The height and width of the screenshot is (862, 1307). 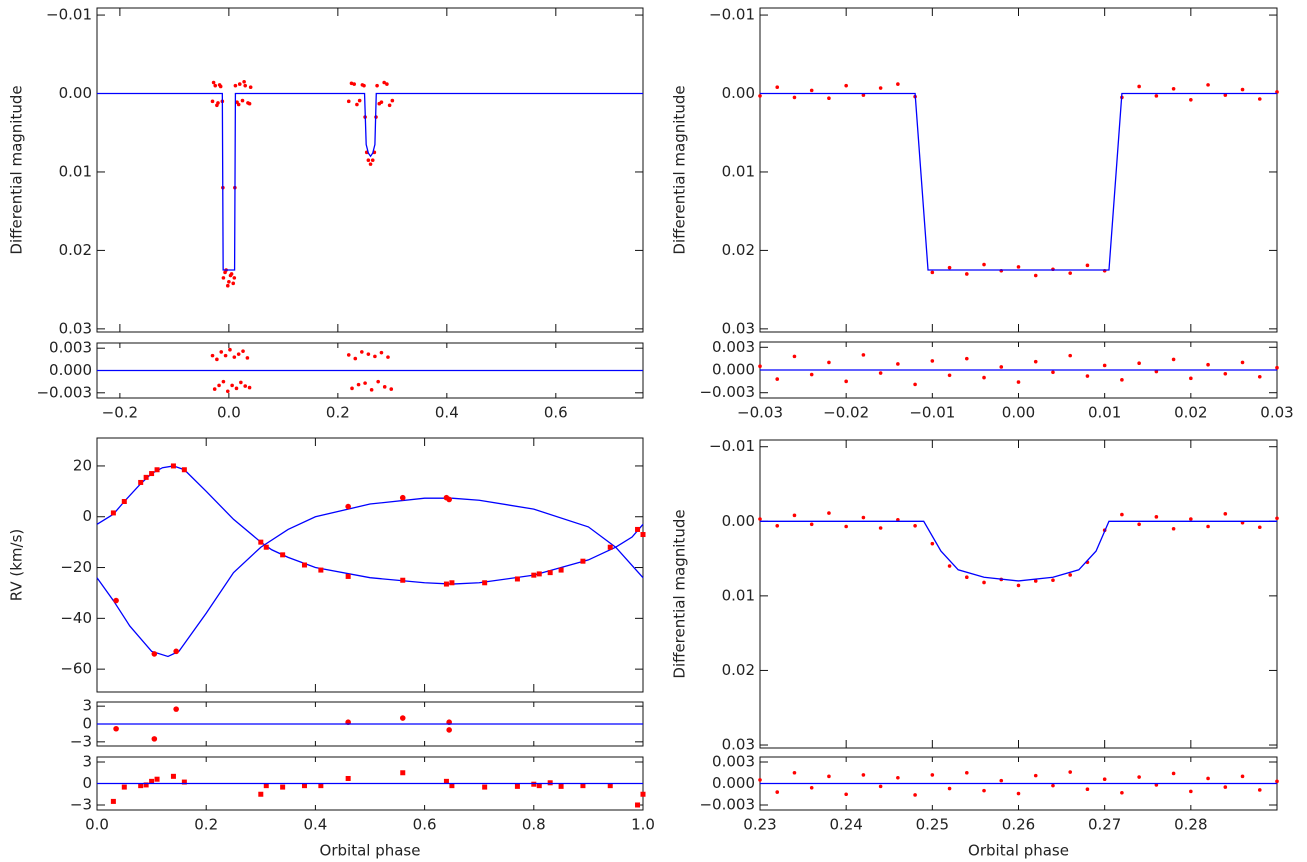 I want to click on y-tick-label: 0.03, so click(x=738, y=745).